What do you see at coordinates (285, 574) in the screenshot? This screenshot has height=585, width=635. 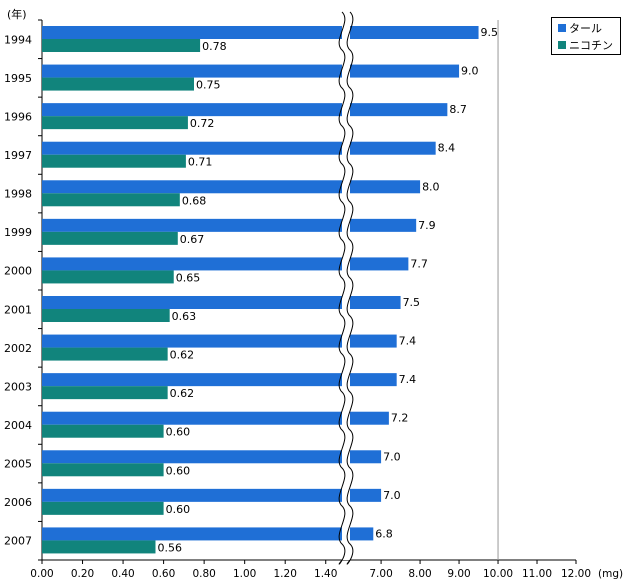 I see `x-tick-label: 1.20` at bounding box center [285, 574].